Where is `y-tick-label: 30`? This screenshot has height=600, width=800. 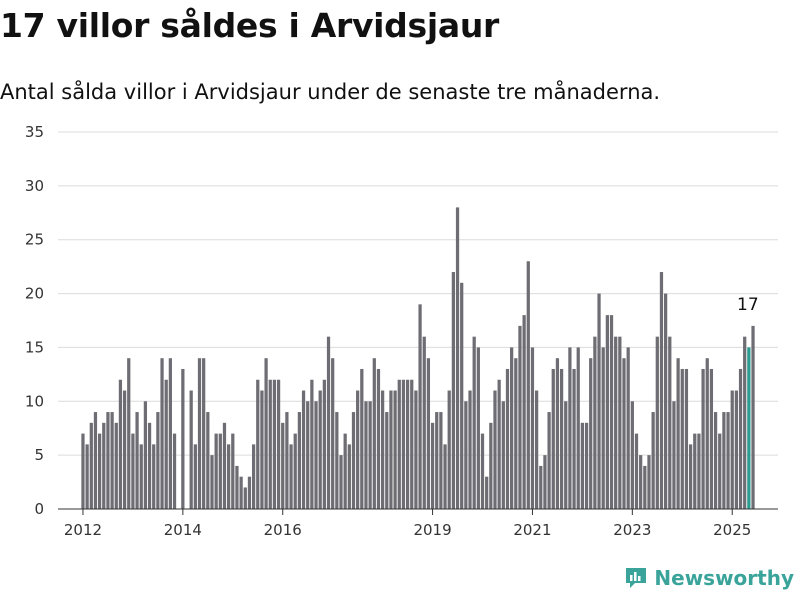
y-tick-label: 30 is located at coordinates (34, 186).